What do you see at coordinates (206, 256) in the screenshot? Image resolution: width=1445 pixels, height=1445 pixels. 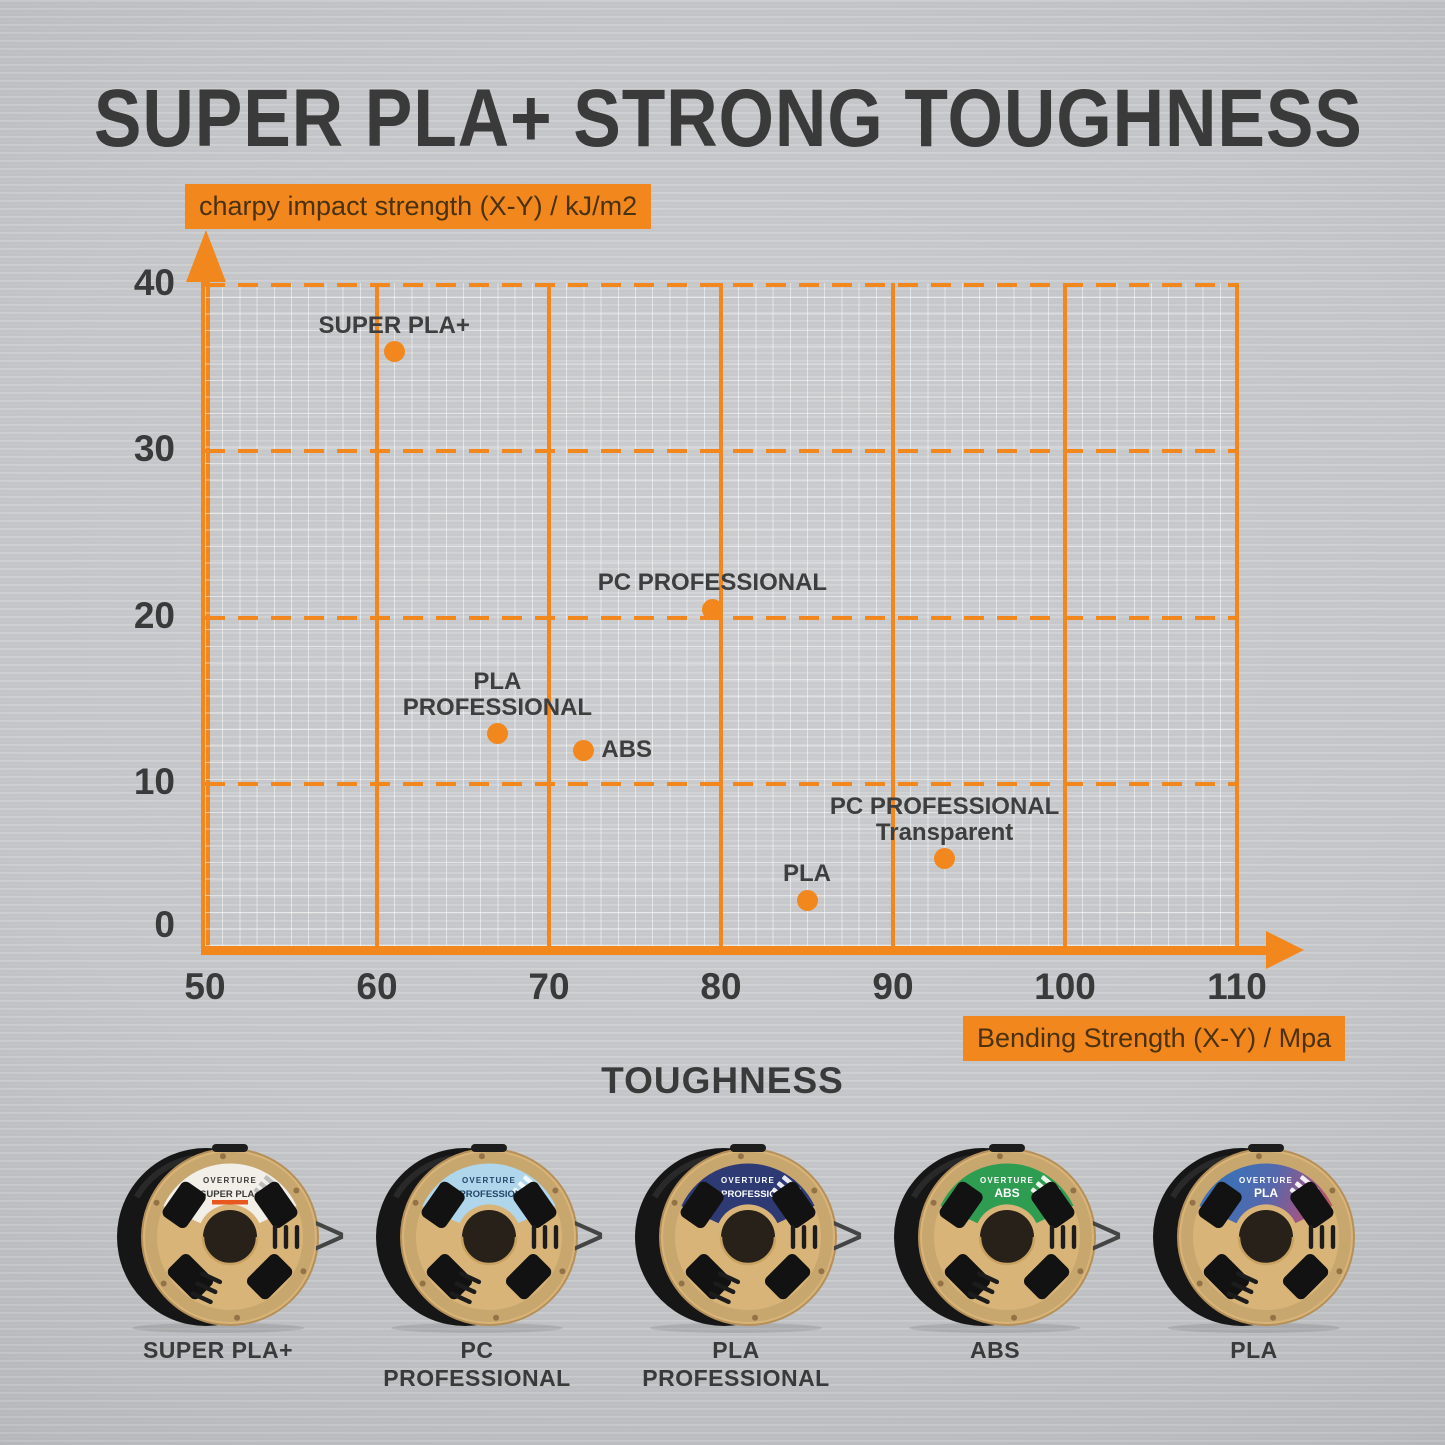 I see `y-axis-arrow-icon` at bounding box center [206, 256].